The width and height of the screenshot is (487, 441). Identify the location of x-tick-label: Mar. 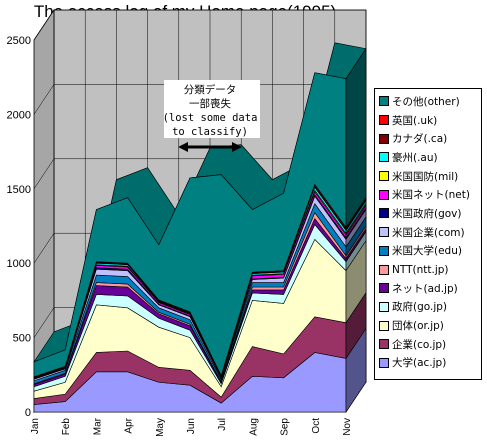
(97, 426).